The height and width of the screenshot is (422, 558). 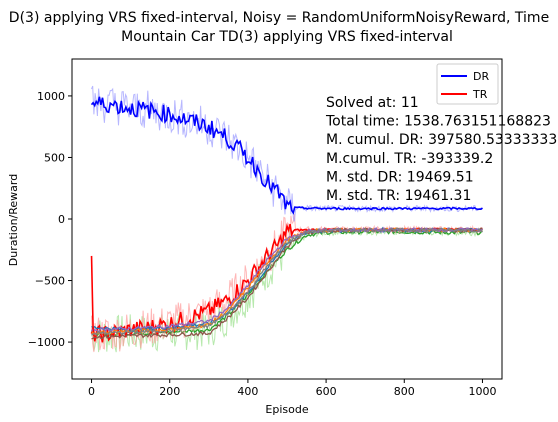 What do you see at coordinates (50, 281) in the screenshot?
I see `y-tick-label: −500` at bounding box center [50, 281].